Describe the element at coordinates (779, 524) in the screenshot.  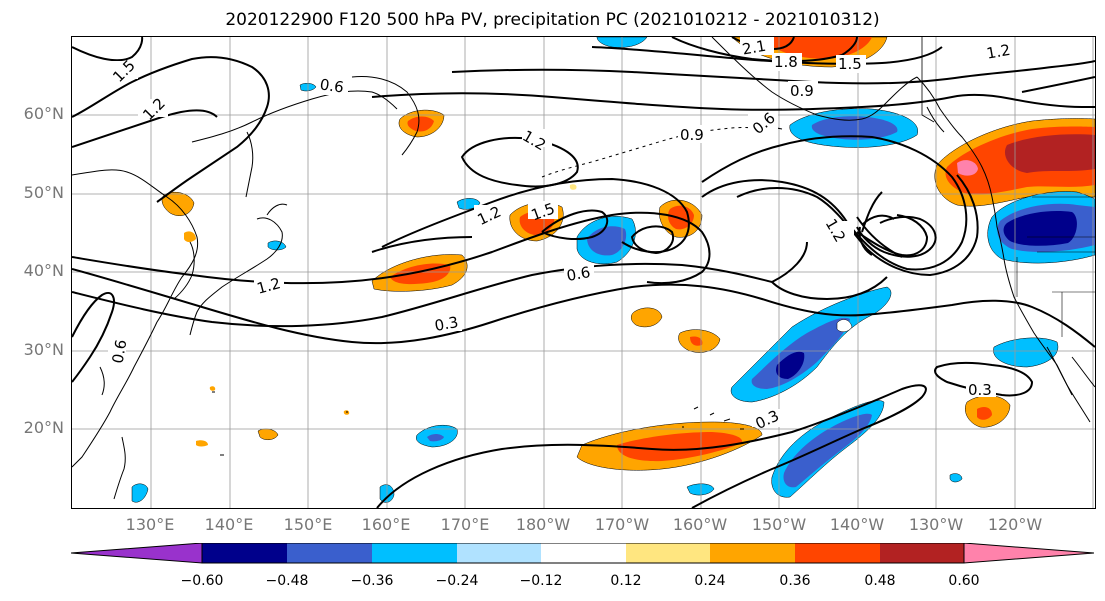
I see `lon-label-150w: 150°W` at that location.